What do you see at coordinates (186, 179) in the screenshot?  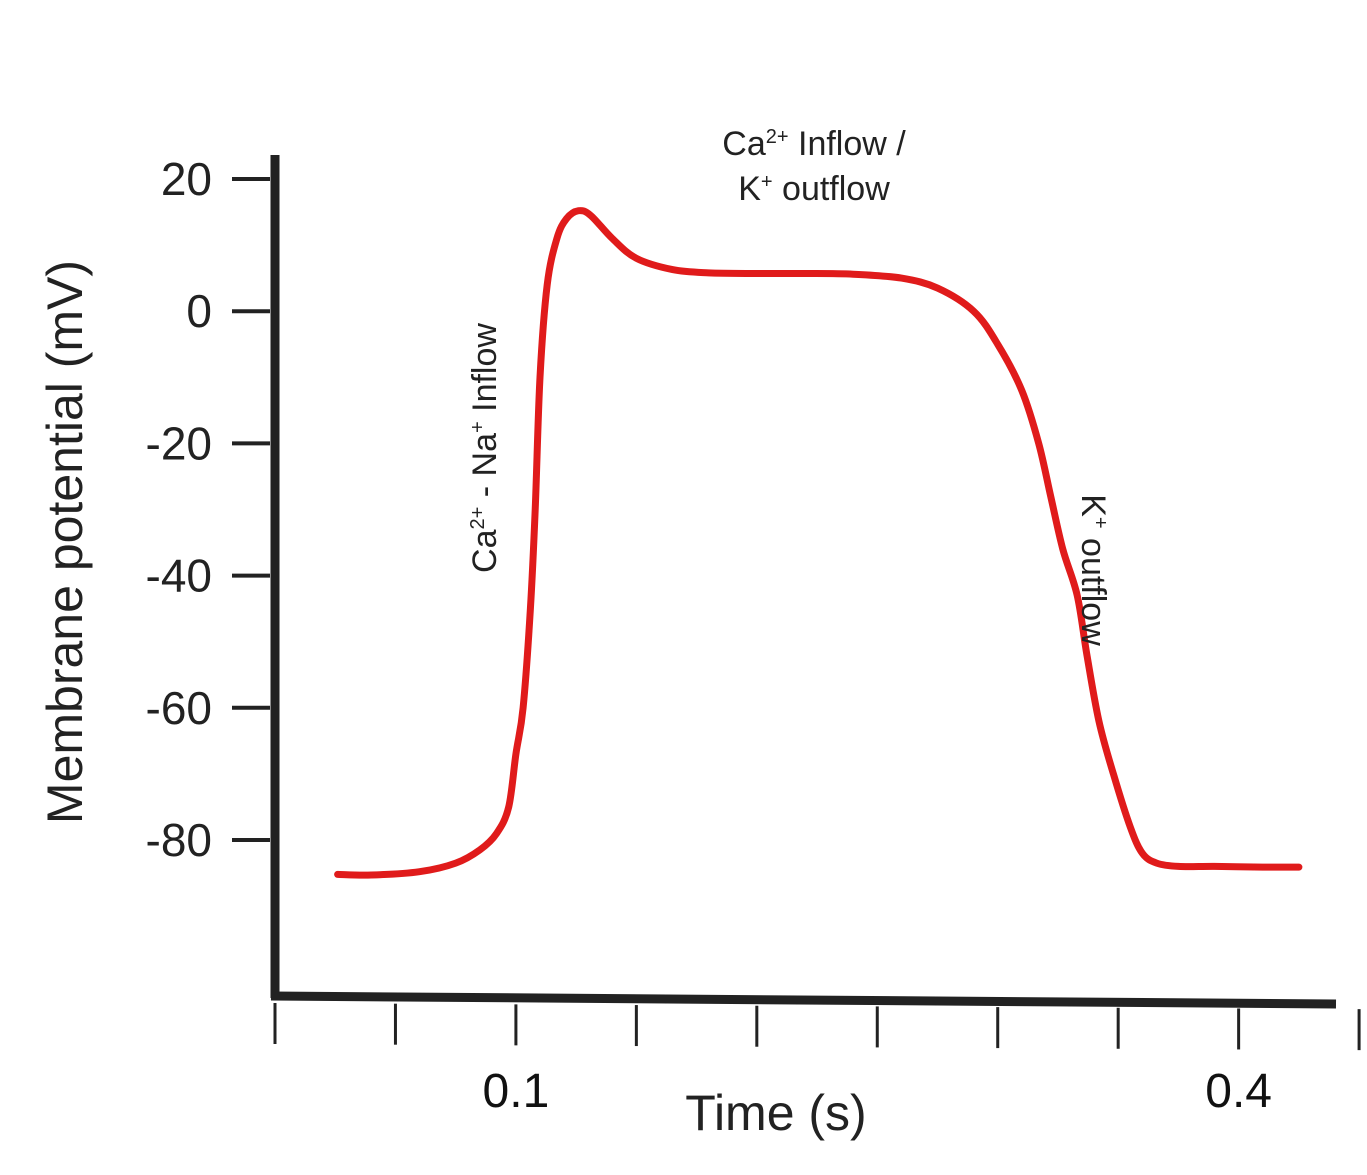 I see `y-tick-label: 20` at bounding box center [186, 179].